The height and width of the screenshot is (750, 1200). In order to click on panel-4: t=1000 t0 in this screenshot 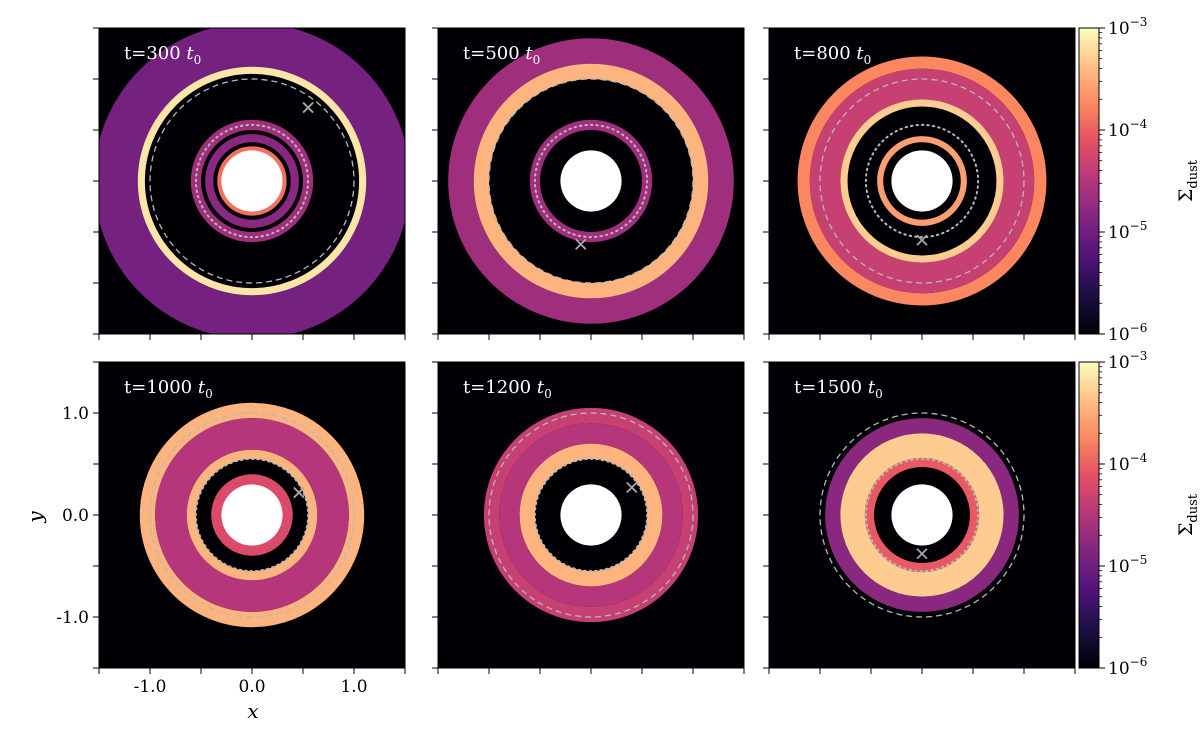, I will do `click(249, 517)`.